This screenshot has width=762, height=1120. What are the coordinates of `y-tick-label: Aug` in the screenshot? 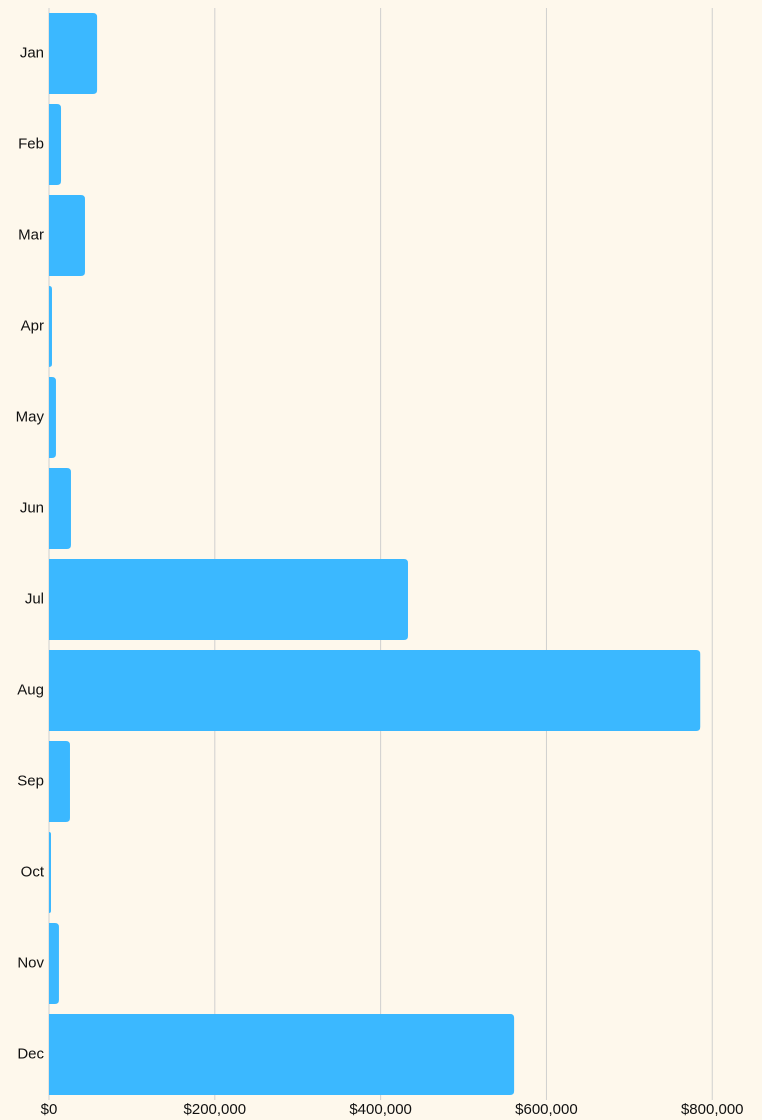 It's located at (30, 689).